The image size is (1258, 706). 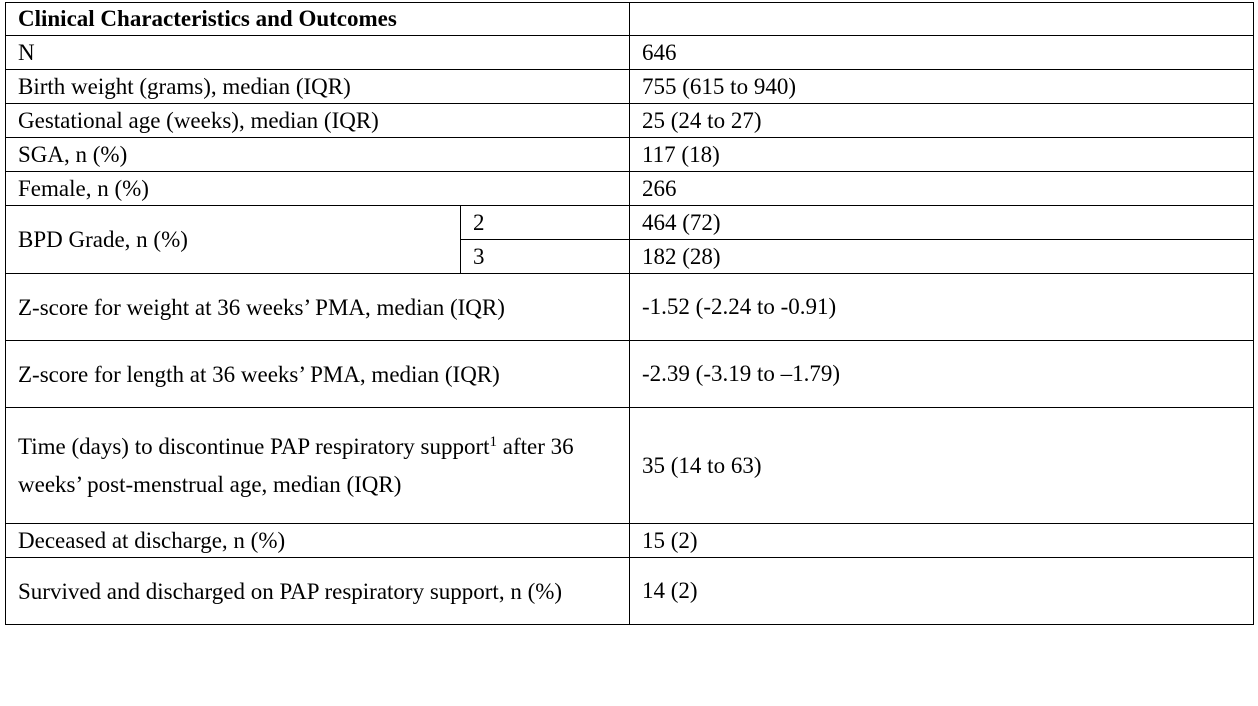 What do you see at coordinates (942, 19) in the screenshot?
I see `table-header-empty-cell` at bounding box center [942, 19].